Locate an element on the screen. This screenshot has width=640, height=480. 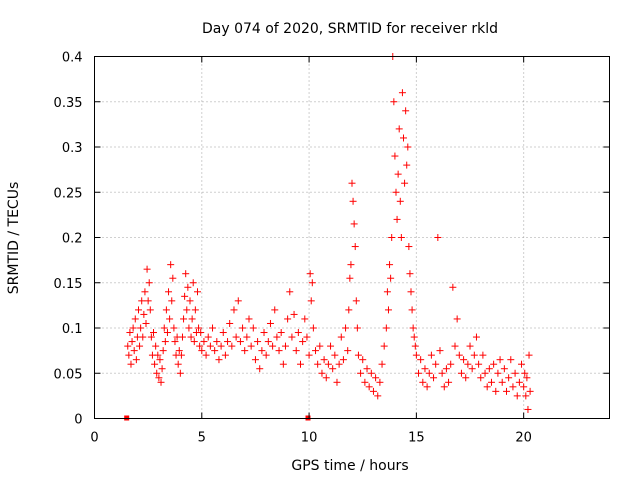
x-axis-label: GPS time / hours is located at coordinates (349, 466).